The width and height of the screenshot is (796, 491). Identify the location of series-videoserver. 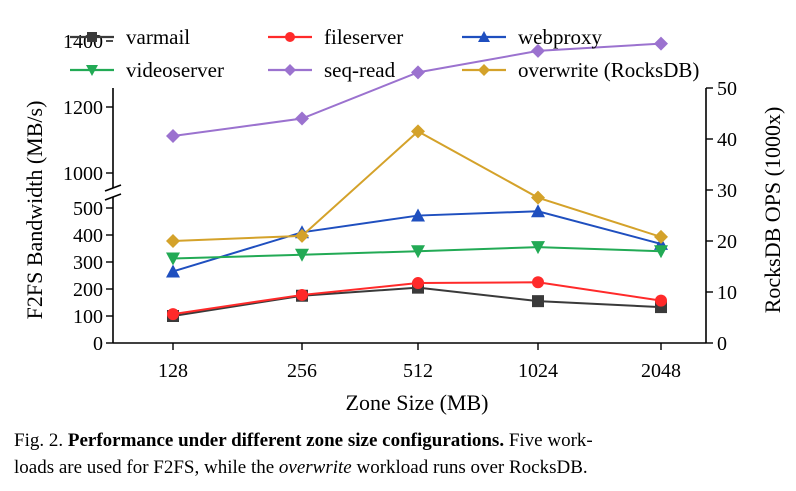
(417, 253).